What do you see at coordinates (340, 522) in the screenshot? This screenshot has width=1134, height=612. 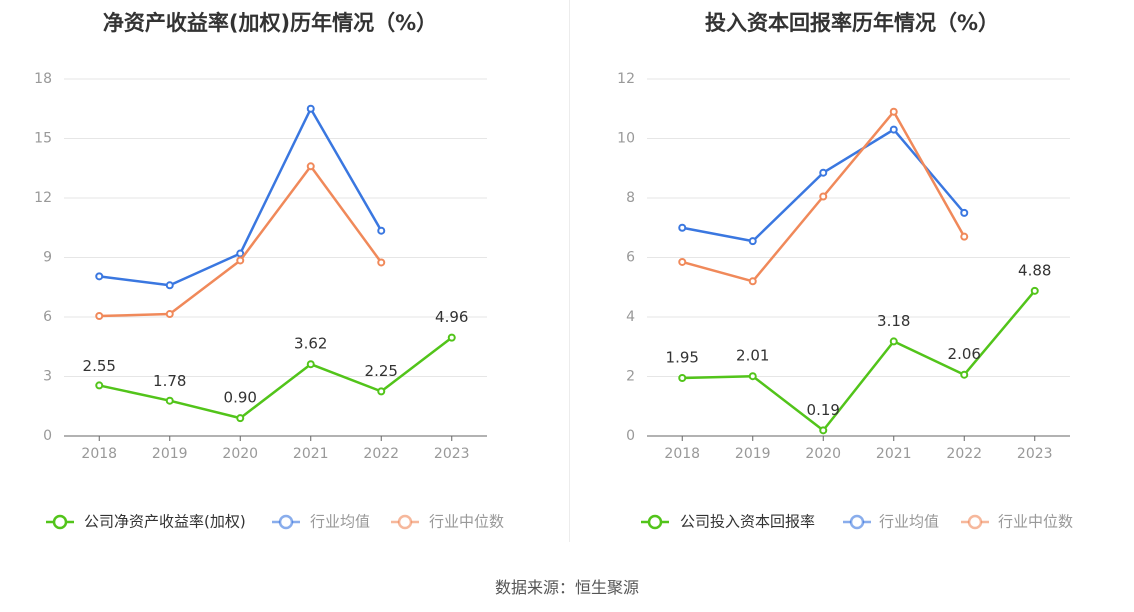 I see `legend-label-roe: 行业均值` at bounding box center [340, 522].